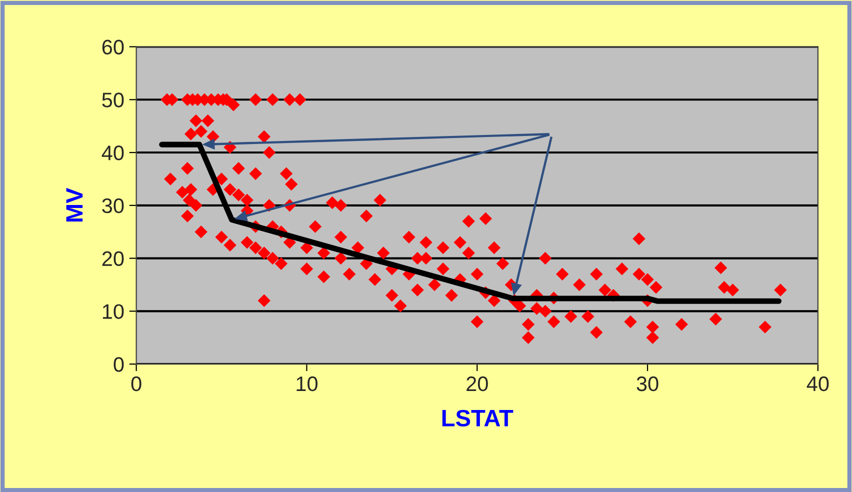  I want to click on x-tick-label: 30, so click(647, 384).